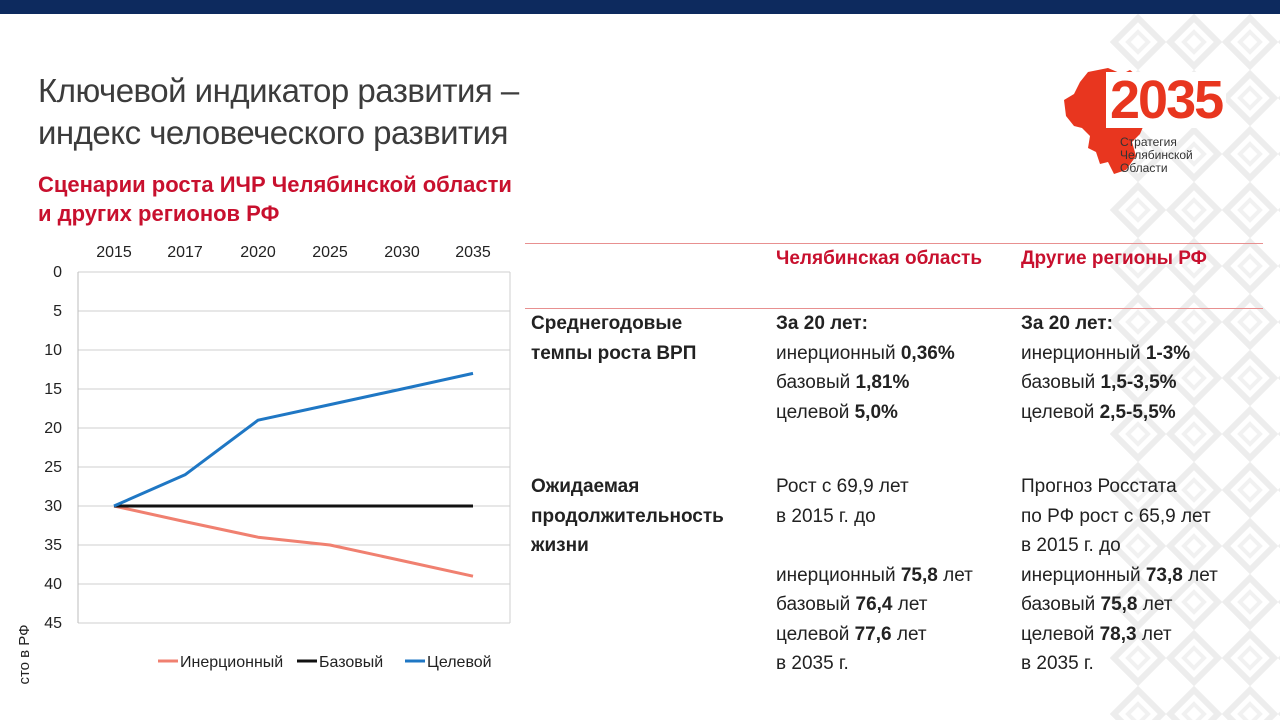 The height and width of the screenshot is (720, 1280). I want to click on cell-line: базовый 1,5-3,5%, so click(1105, 383).